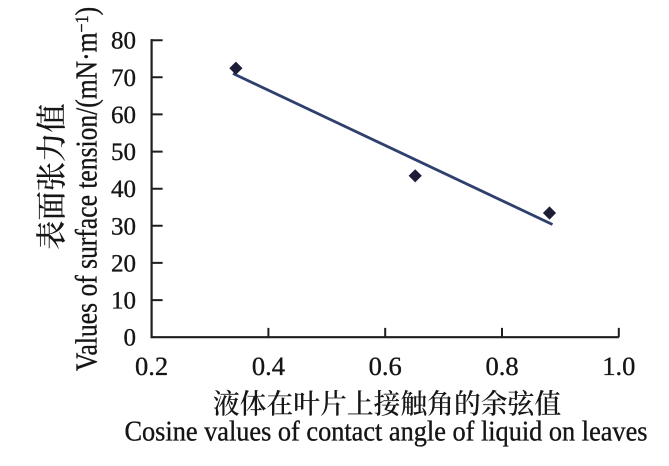 This screenshot has height=466, width=669. What do you see at coordinates (151, 366) in the screenshot?
I see `svg-text: 0.2` at bounding box center [151, 366].